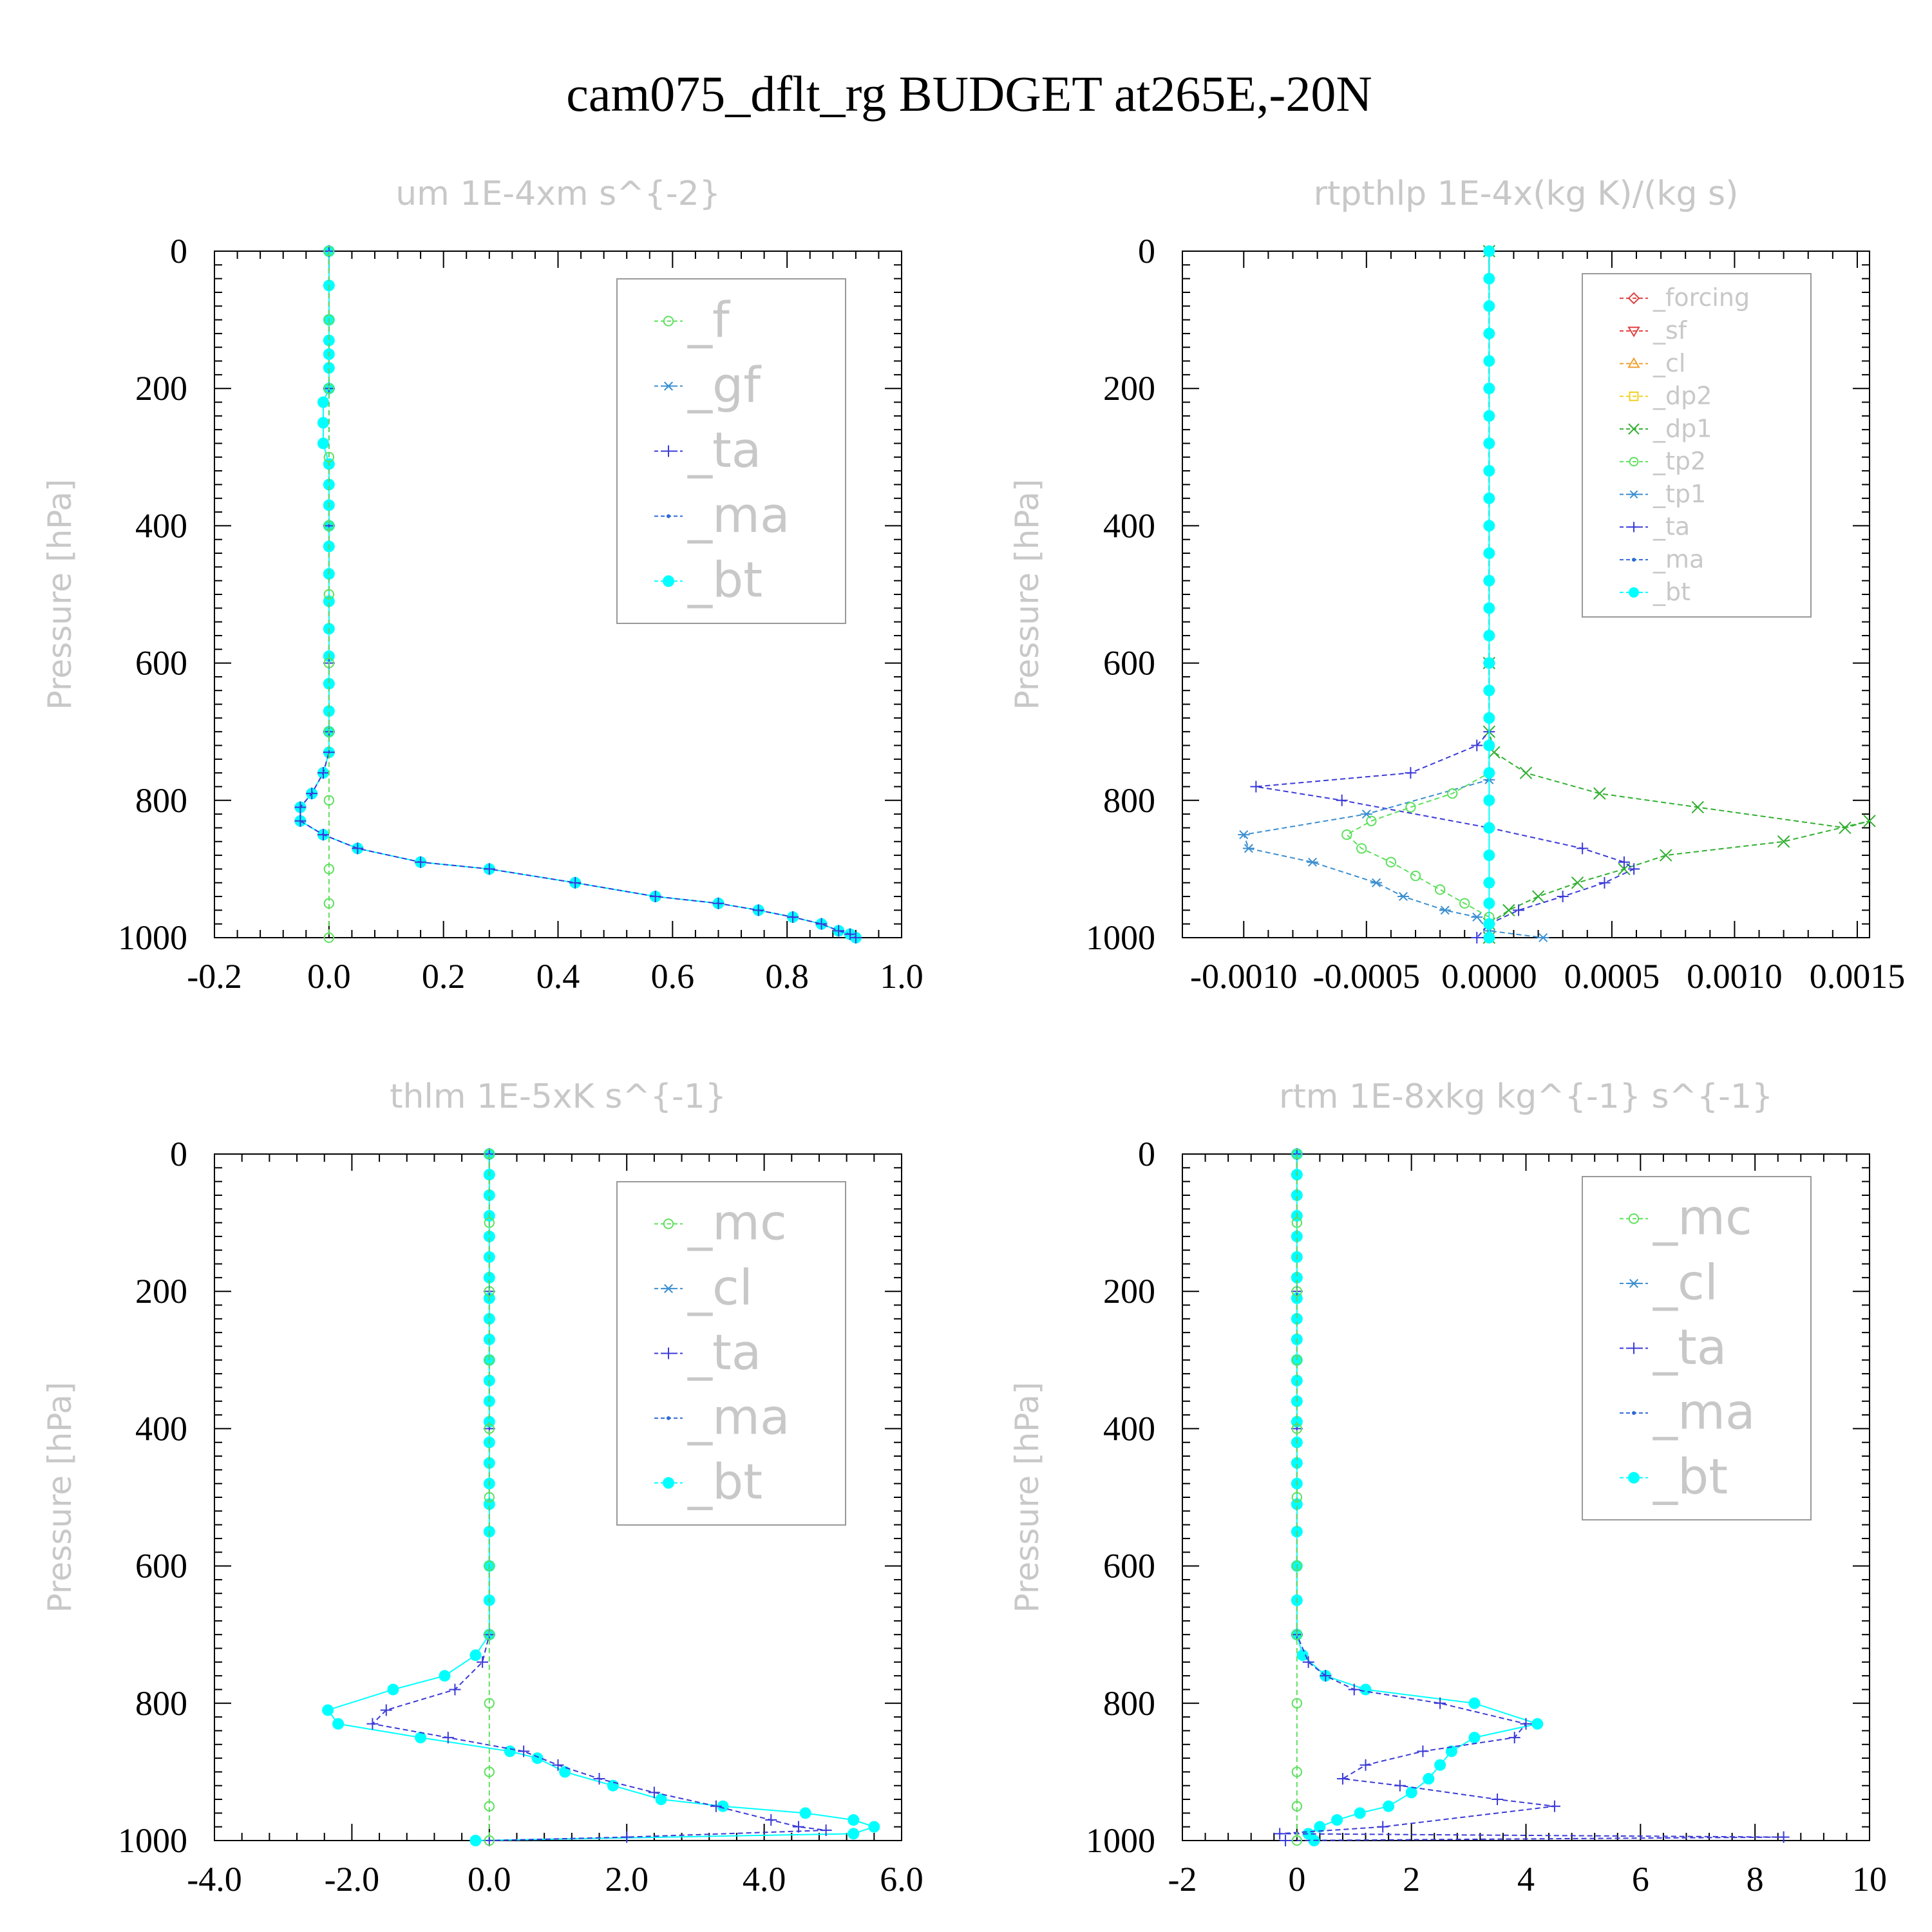  Describe the element at coordinates (152, 938) in the screenshot. I see `y-tick-label: 1000` at that location.